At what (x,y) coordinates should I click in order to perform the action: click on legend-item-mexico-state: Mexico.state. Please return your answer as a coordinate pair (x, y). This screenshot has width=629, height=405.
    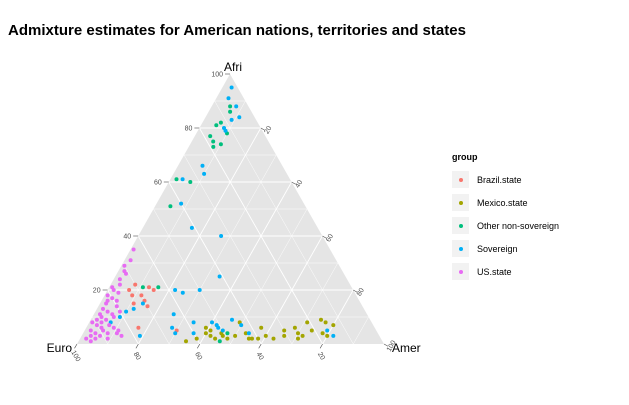
    Looking at the image, I should click on (505, 202).